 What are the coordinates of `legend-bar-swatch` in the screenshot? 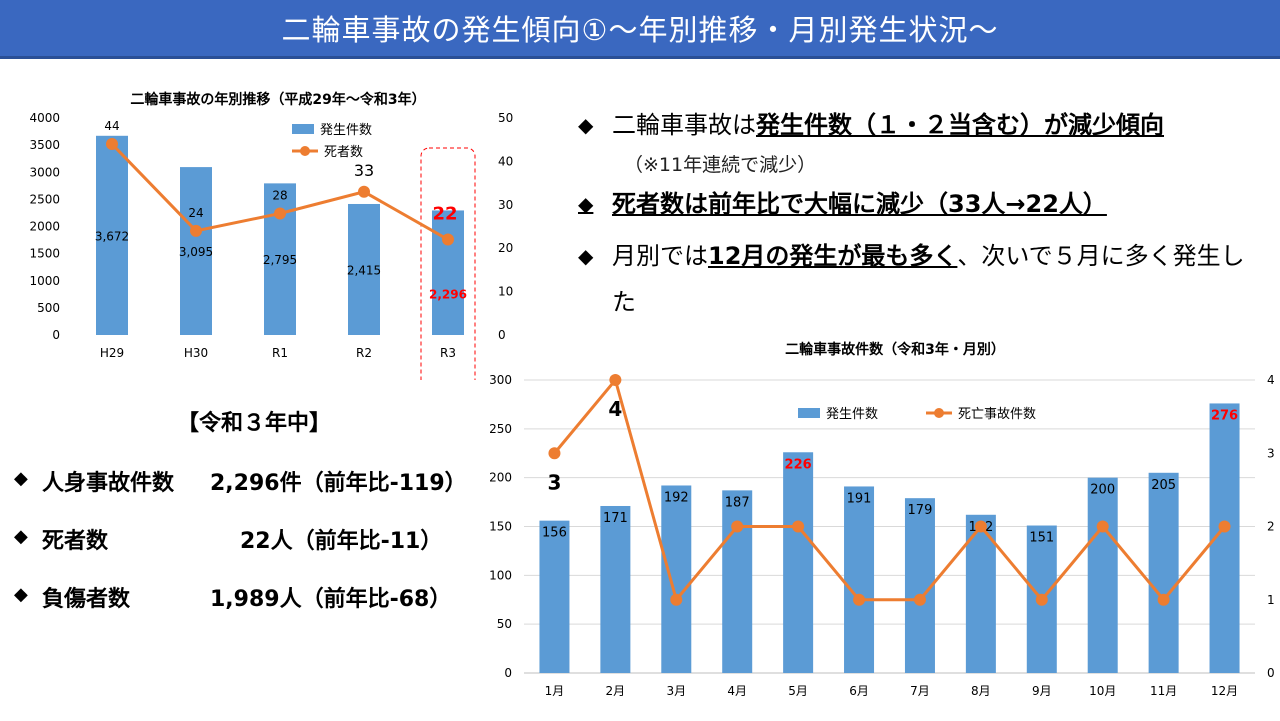 It's located at (809, 413).